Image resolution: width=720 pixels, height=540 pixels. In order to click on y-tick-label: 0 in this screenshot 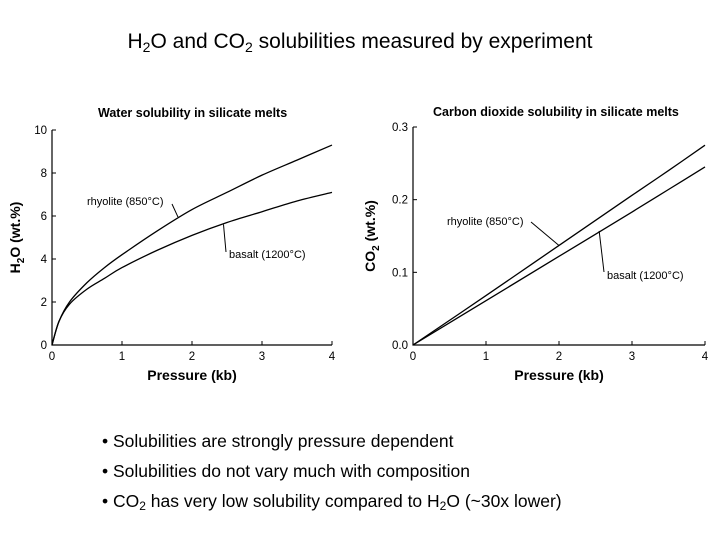, I will do `click(44, 346)`.